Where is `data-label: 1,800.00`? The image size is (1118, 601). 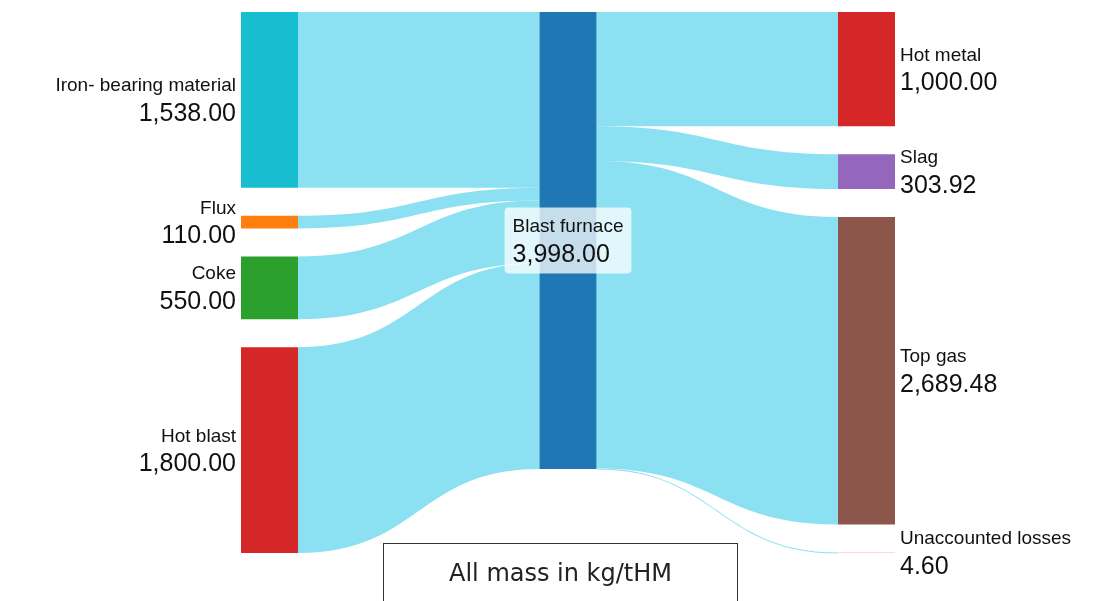
data-label: 1,800.00 is located at coordinates (187, 462).